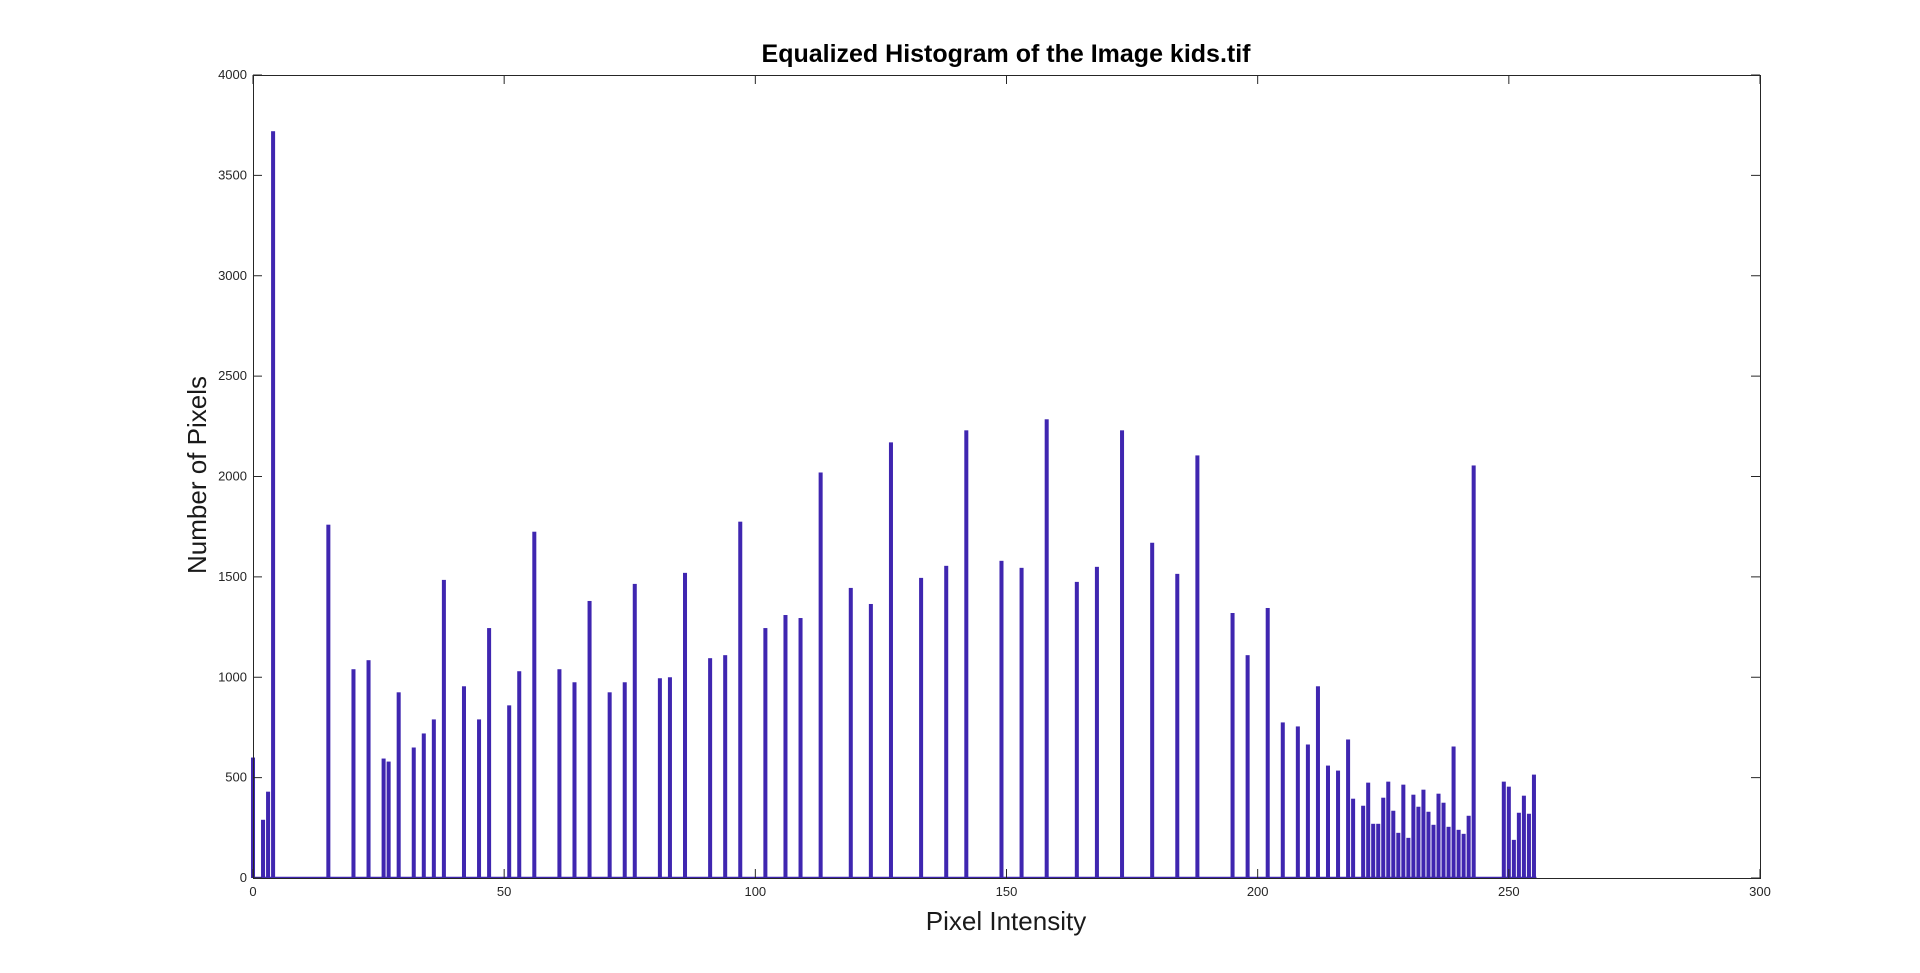 This screenshot has width=1920, height=973. Describe the element at coordinates (252, 891) in the screenshot. I see `x-tick-label: 0` at that location.